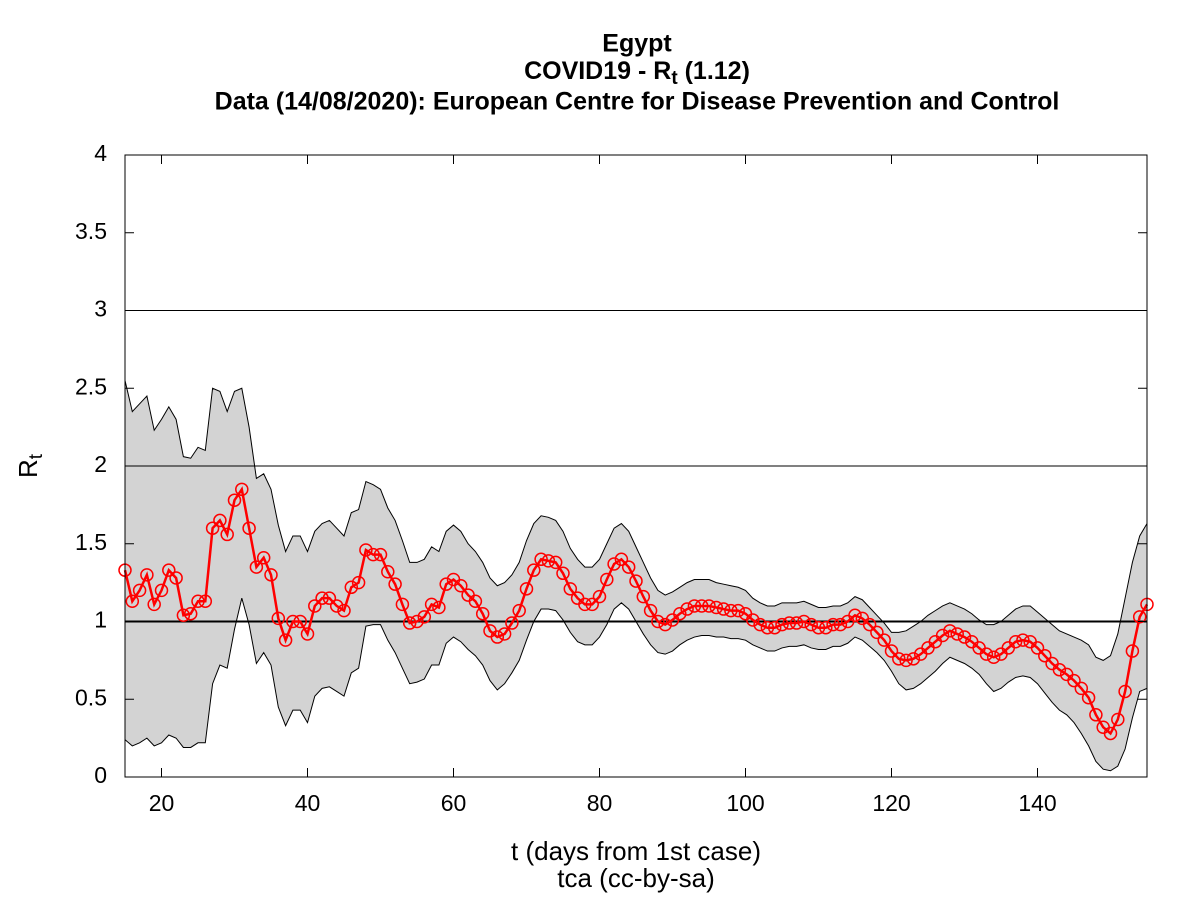 The height and width of the screenshot is (900, 1200). I want to click on y-axis-label: Rt, so click(30, 465).